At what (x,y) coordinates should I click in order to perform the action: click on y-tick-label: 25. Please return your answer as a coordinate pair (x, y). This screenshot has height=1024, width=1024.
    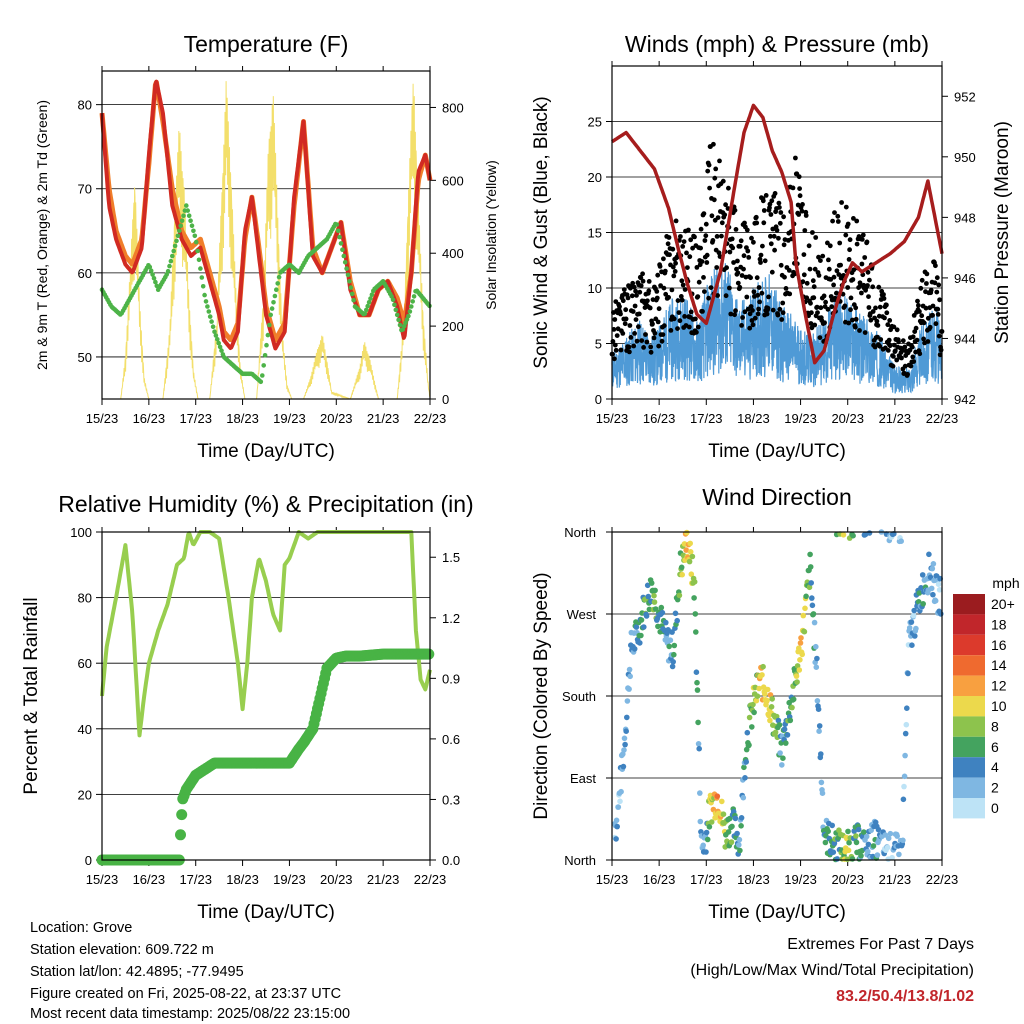
    Looking at the image, I should click on (595, 122).